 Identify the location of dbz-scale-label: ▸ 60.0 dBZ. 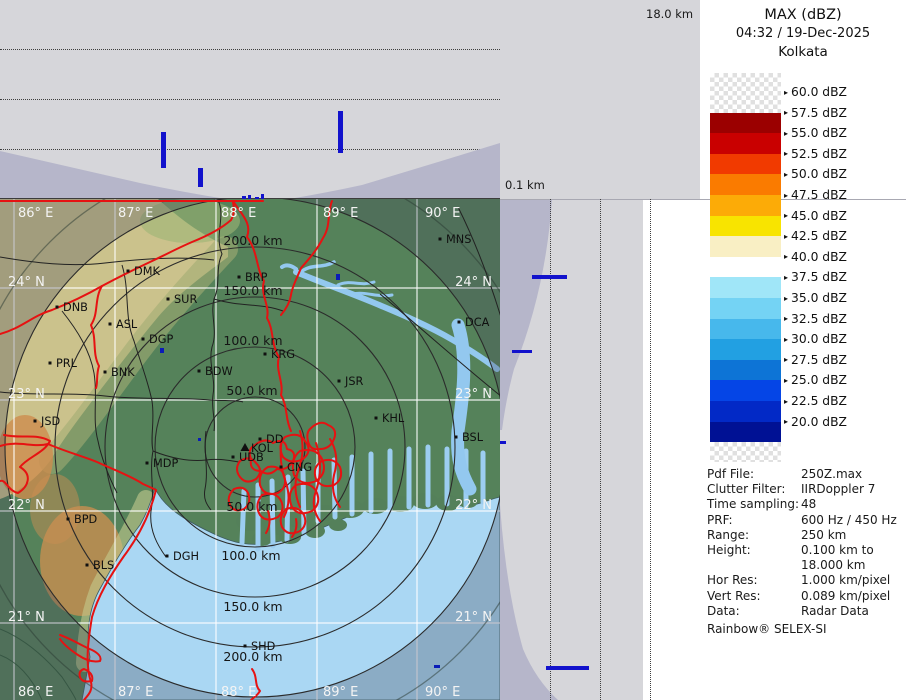
(815, 92).